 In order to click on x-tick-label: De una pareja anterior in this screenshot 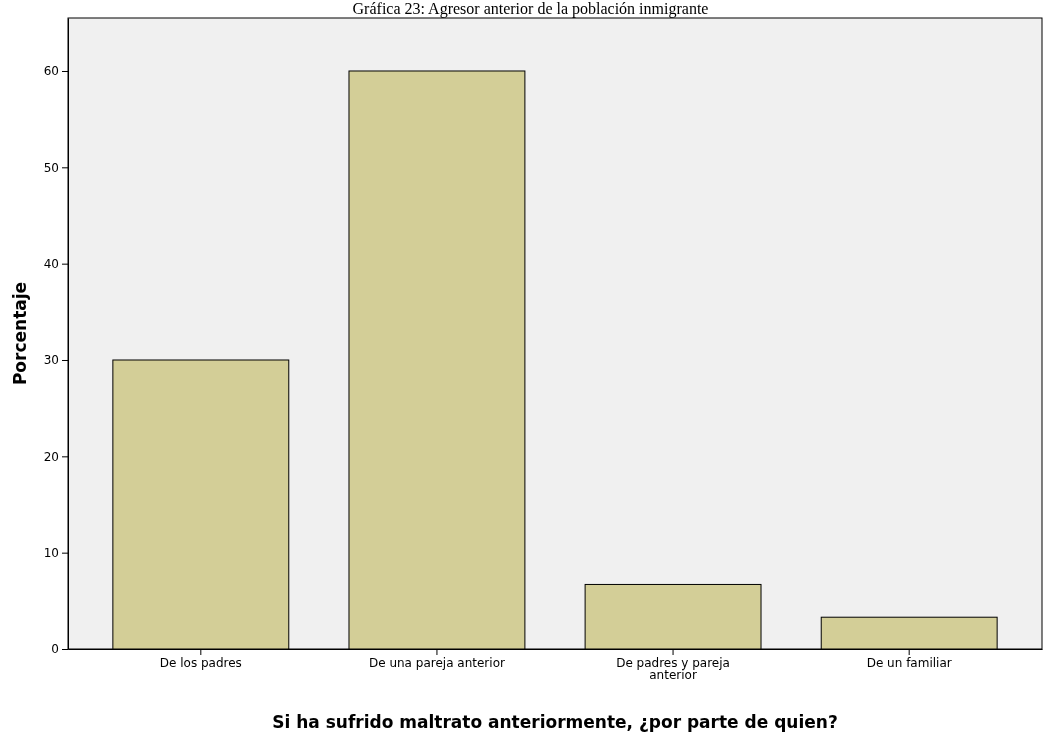, I will do `click(436, 662)`.